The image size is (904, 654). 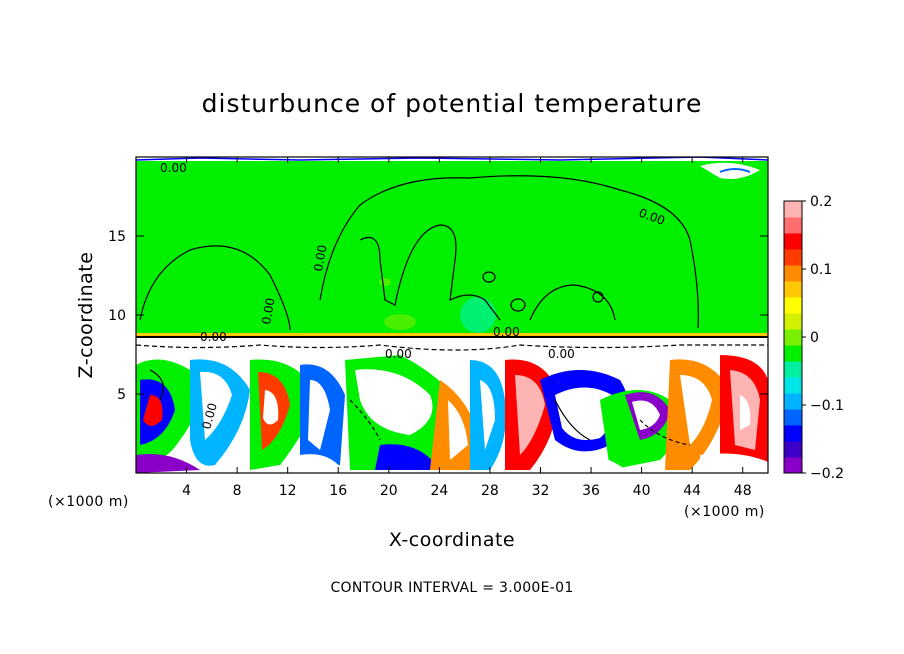 What do you see at coordinates (452, 159) in the screenshot?
I see `top-band-line` at bounding box center [452, 159].